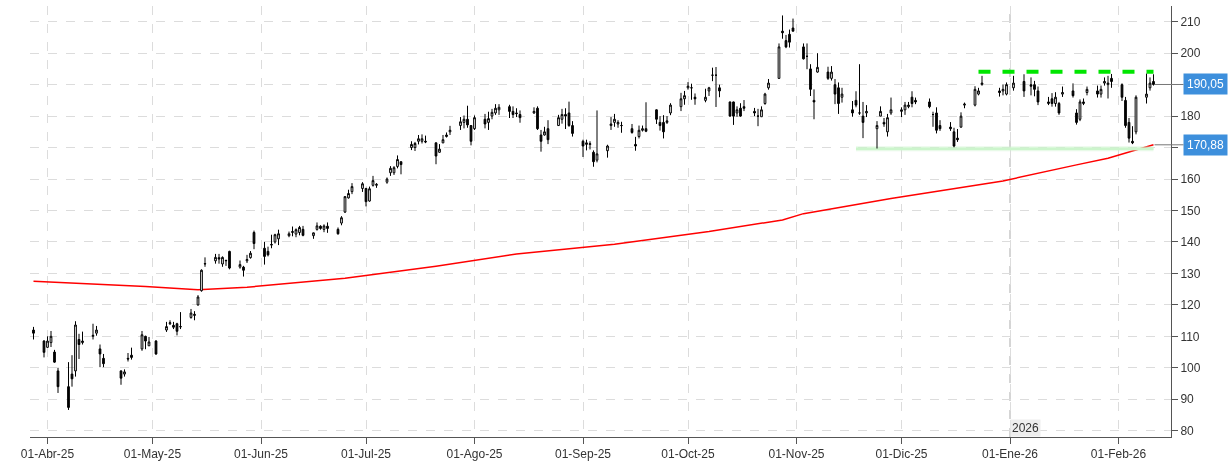 This screenshot has width=1231, height=467. What do you see at coordinates (1187, 399) in the screenshot?
I see `y-tick-label: 90` at bounding box center [1187, 399].